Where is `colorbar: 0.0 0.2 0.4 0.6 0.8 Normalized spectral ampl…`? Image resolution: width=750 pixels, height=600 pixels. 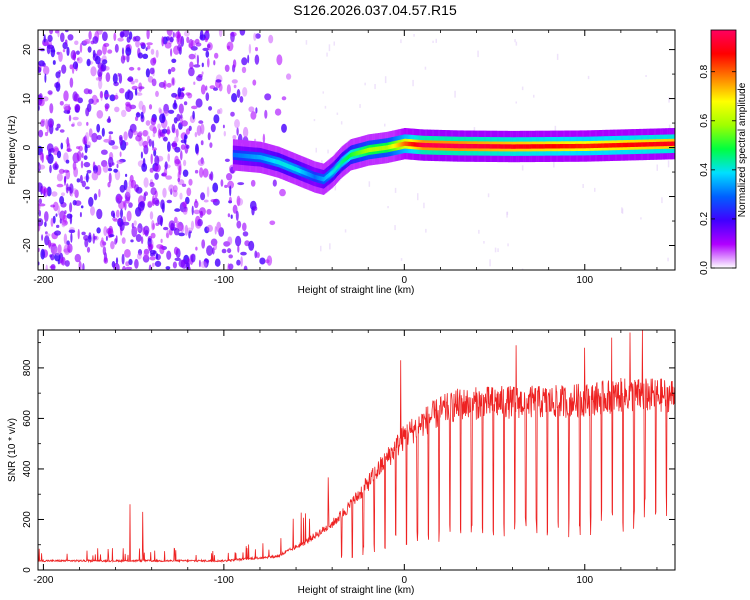
colorbar: 0.0 0.2 0.4 0.6 0.8 Normalized spectral ampl… is located at coordinates (723, 152).